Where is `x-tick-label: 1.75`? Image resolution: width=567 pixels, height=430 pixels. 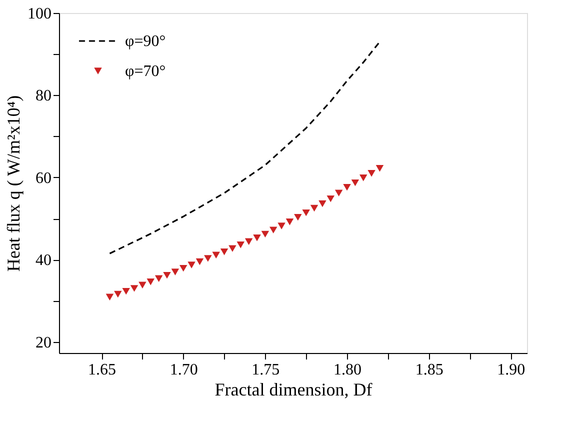
x-tick-label: 1.75 is located at coordinates (266, 370).